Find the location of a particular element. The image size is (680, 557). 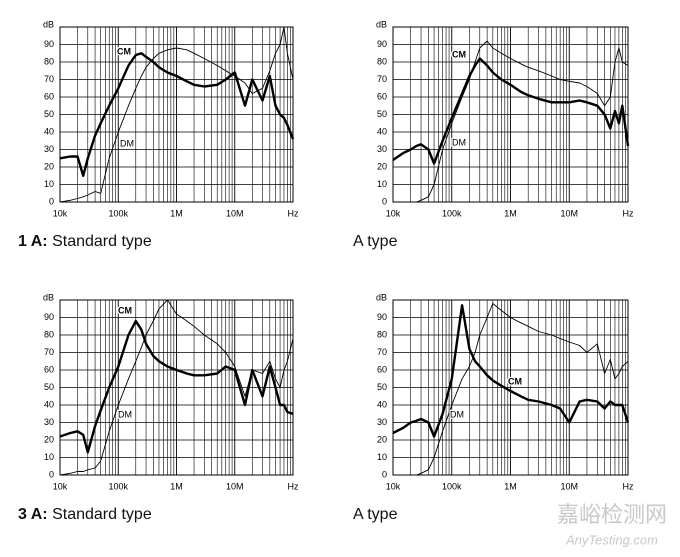

watermark-en: AnyTesting.com is located at coordinates (611, 539).